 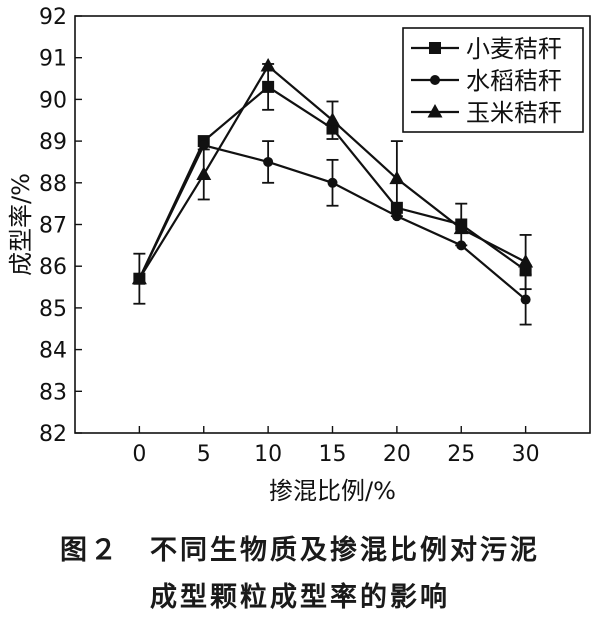 I want to click on x-tick-label: 10, so click(x=268, y=454).